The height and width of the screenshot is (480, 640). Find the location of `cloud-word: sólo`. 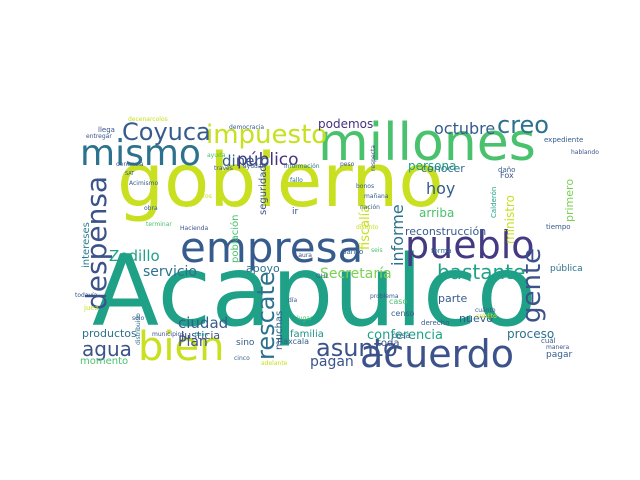

cloud-word: sólo is located at coordinates (138, 318).